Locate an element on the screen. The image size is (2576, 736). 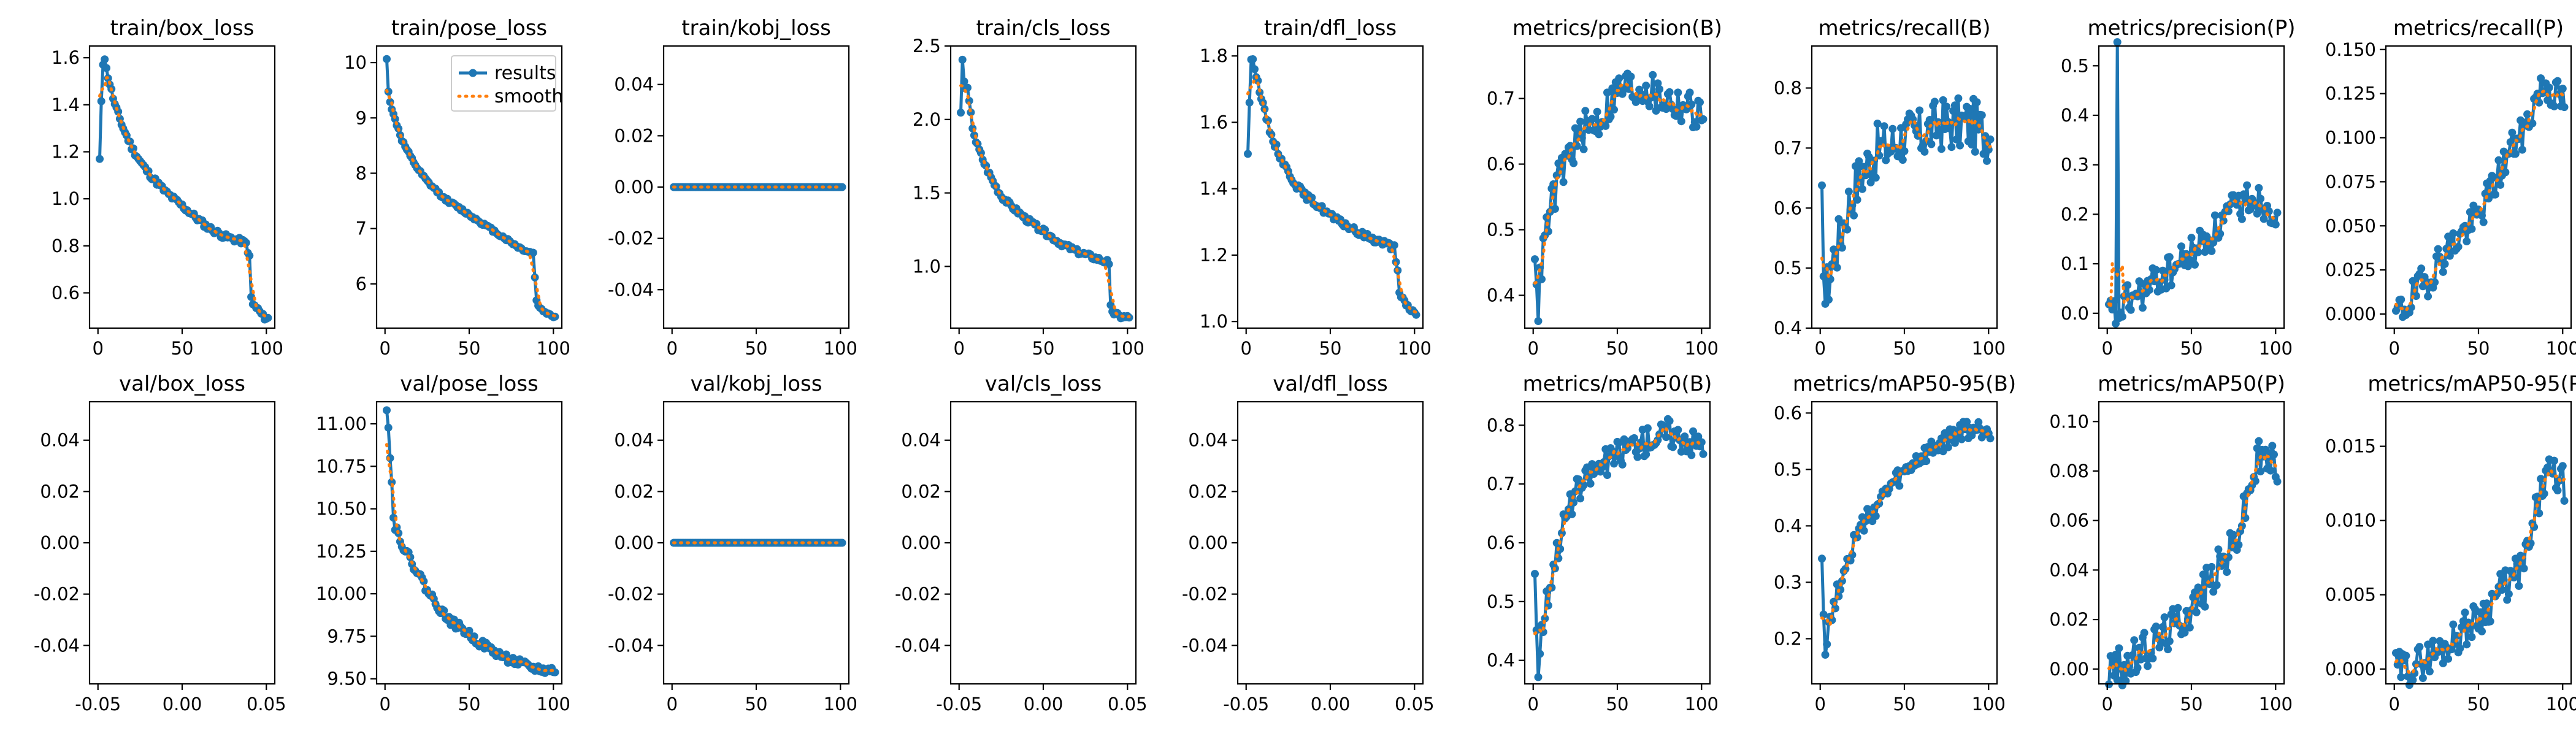
subplot-train-box-loss: train/box_loss 0 50 100 0.6 0.8 1.0 1.2 1.4 1.6 is located at coordinates (167, 187).